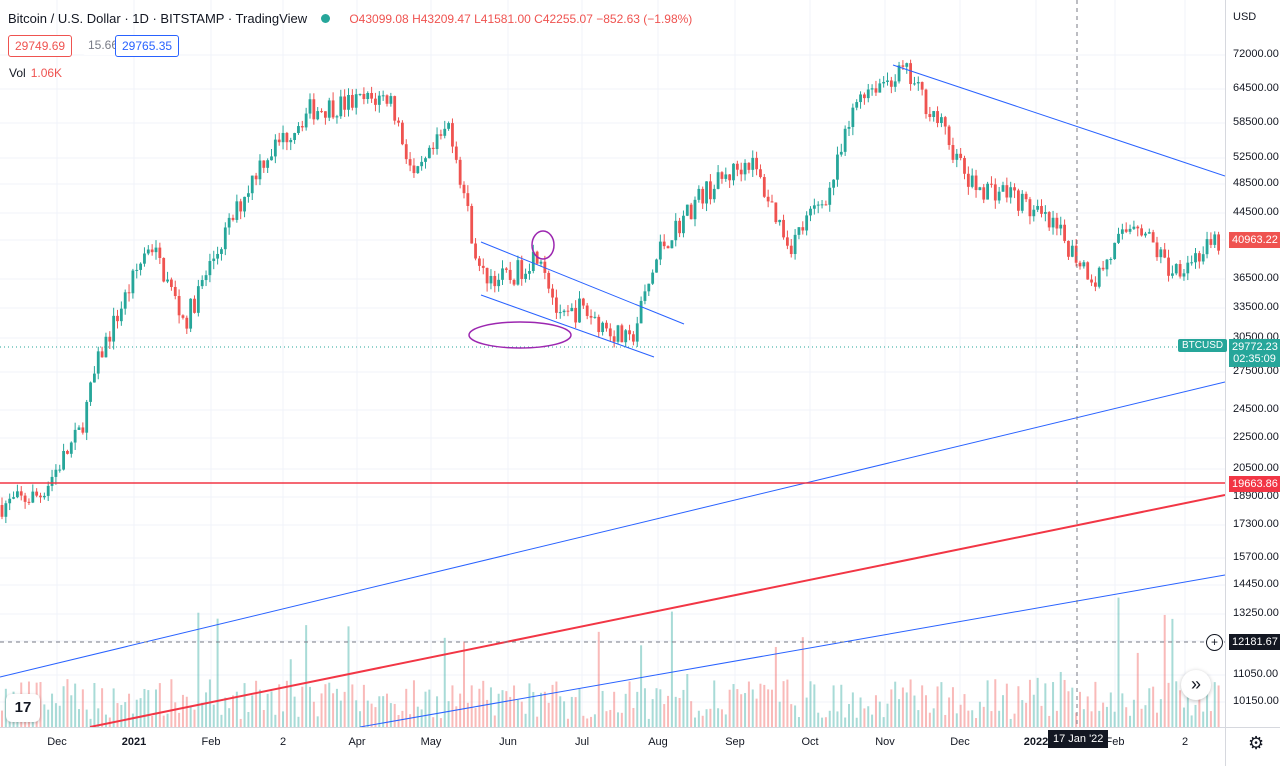 Image resolution: width=1280 pixels, height=766 pixels. Describe the element at coordinates (1214, 642) in the screenshot. I see `add-alert-icon: +` at that location.